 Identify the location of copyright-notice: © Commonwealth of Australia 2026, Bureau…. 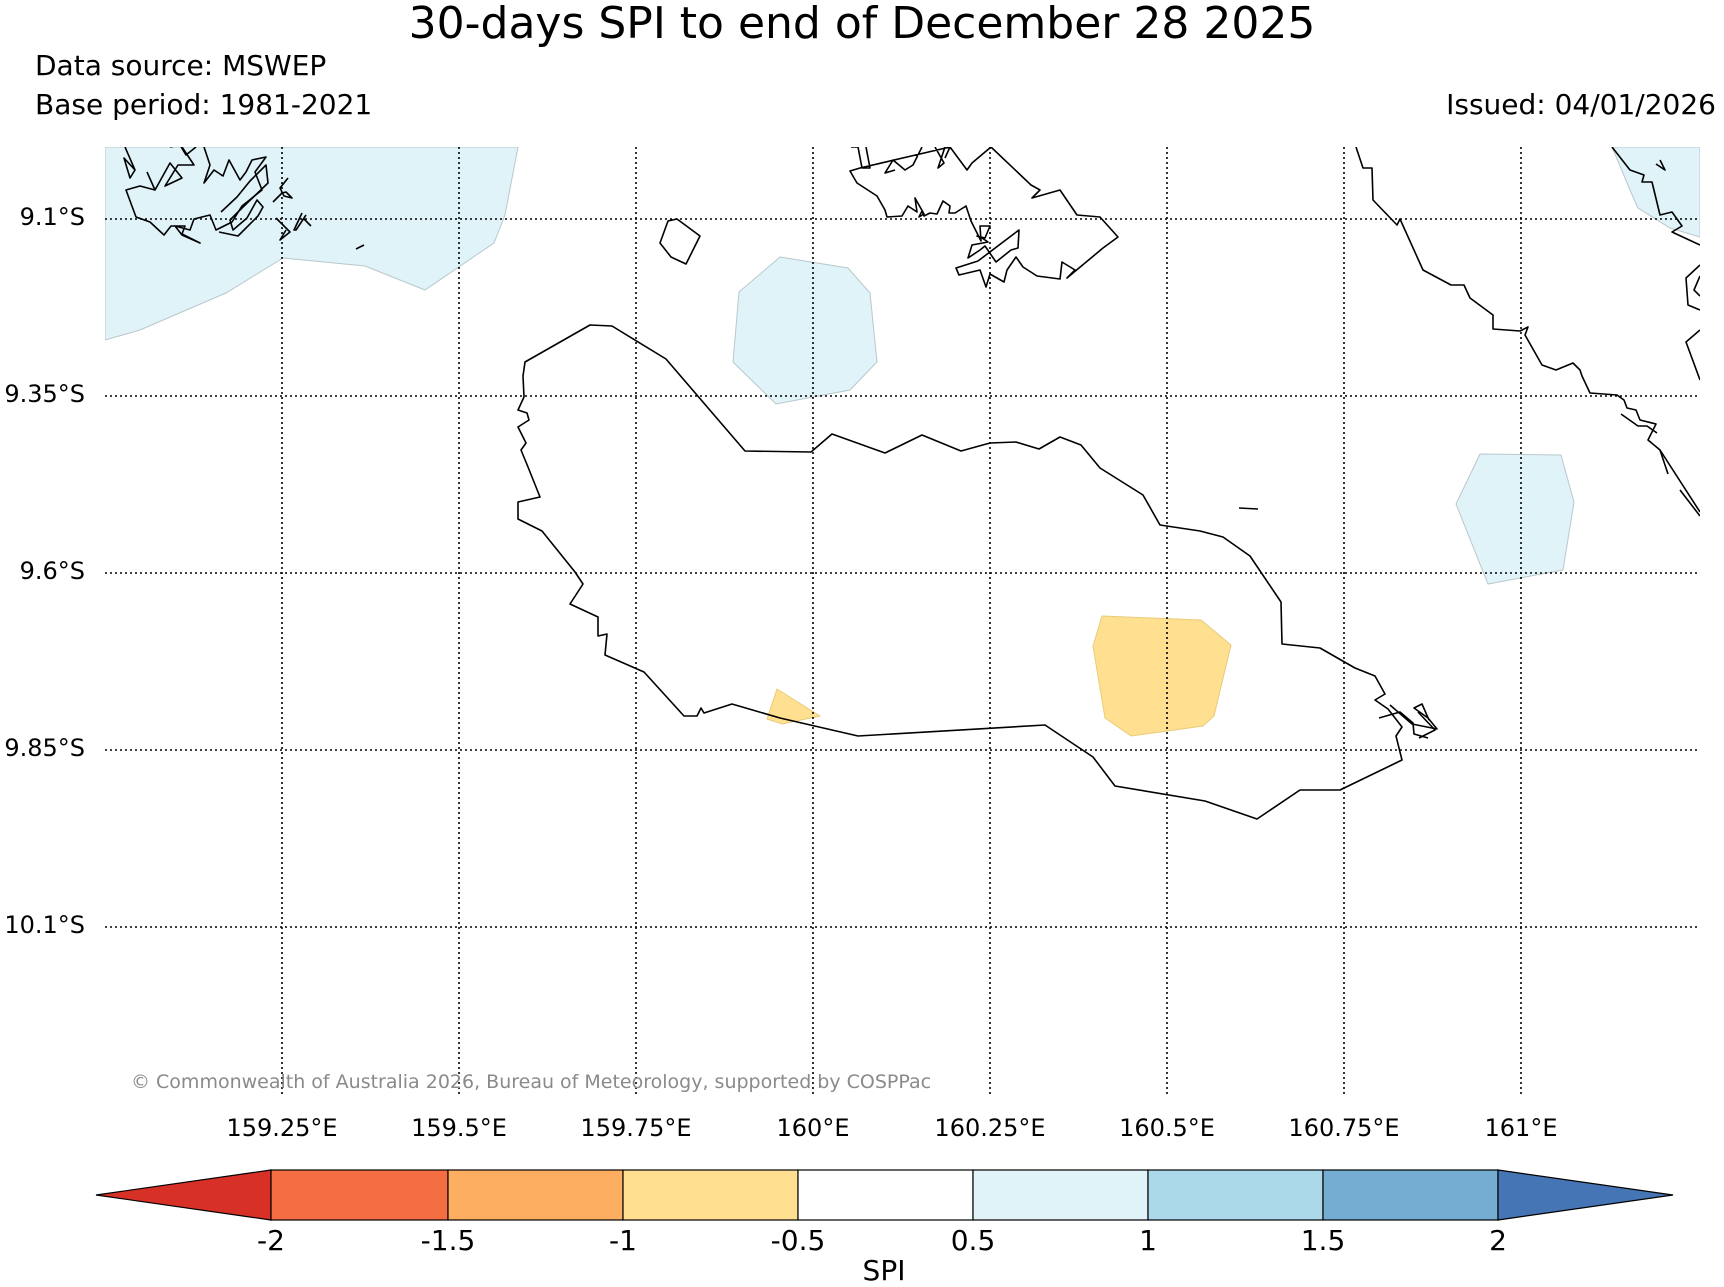
(531, 1082).